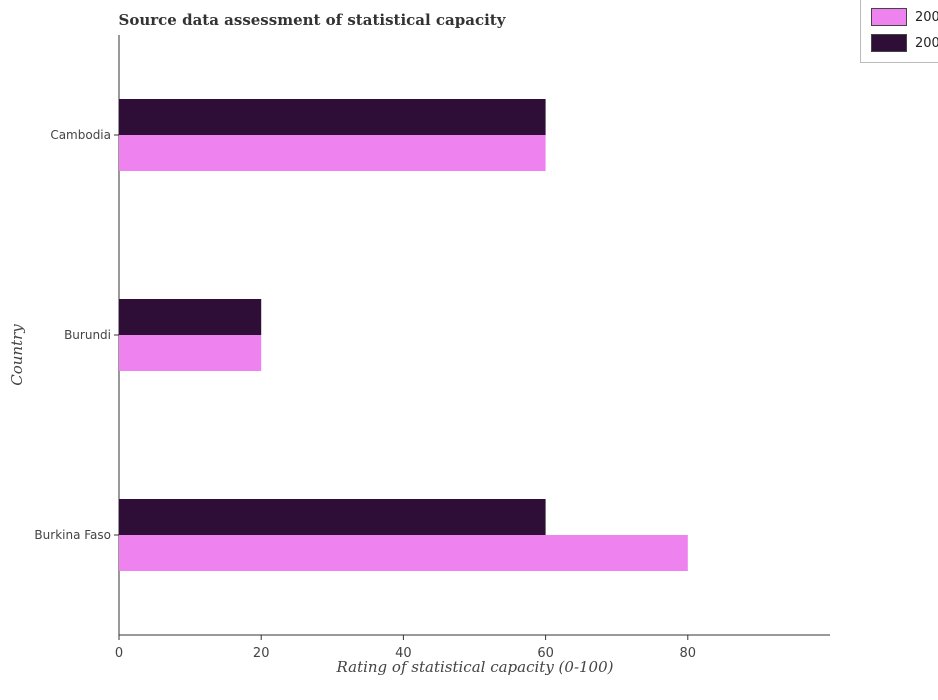 The height and width of the screenshot is (700, 938). Describe the element at coordinates (17, 355) in the screenshot. I see `y-axis-label: Country` at that location.